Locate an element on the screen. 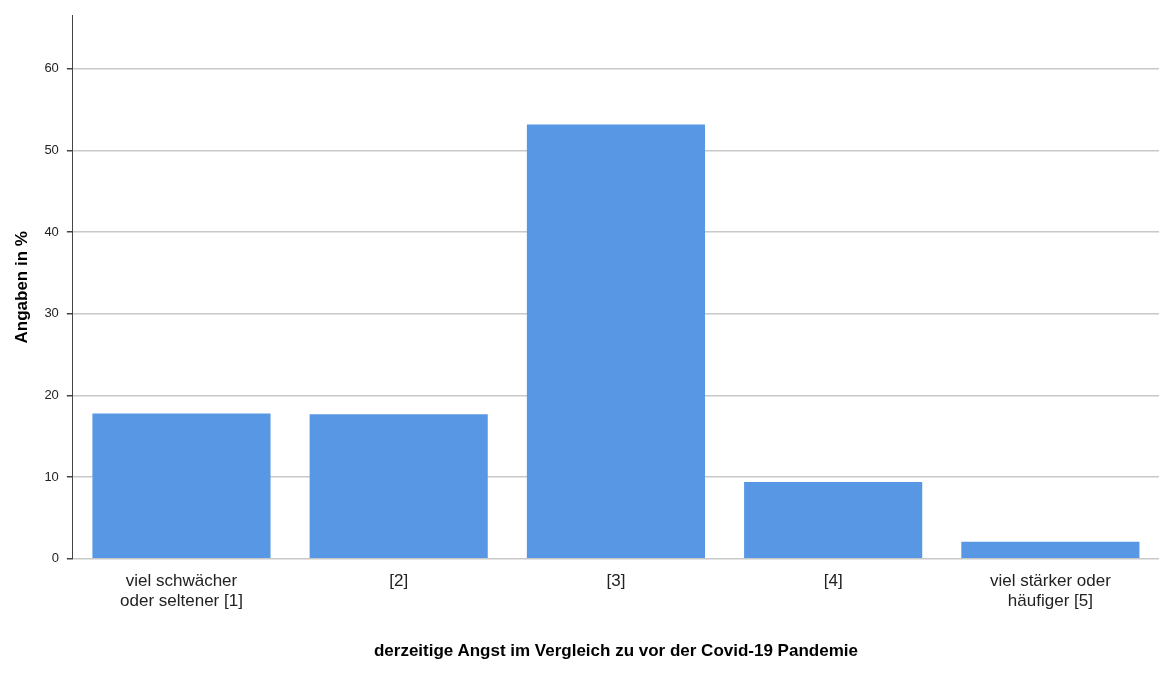 The height and width of the screenshot is (686, 1163). y-tick-label: 0 is located at coordinates (55, 558).